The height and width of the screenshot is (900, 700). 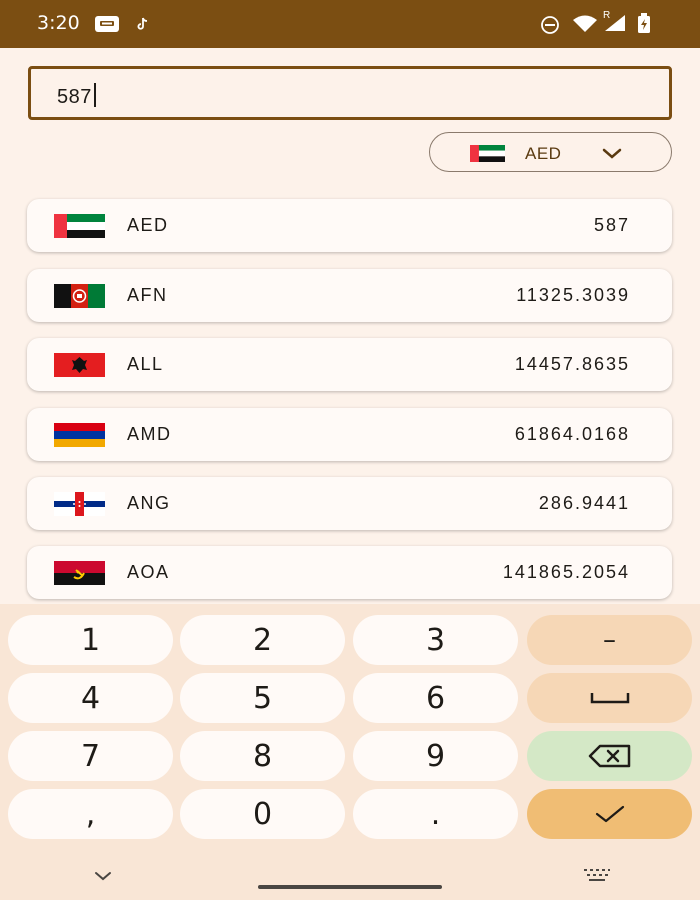 I want to click on dnd-icon, so click(x=550, y=25).